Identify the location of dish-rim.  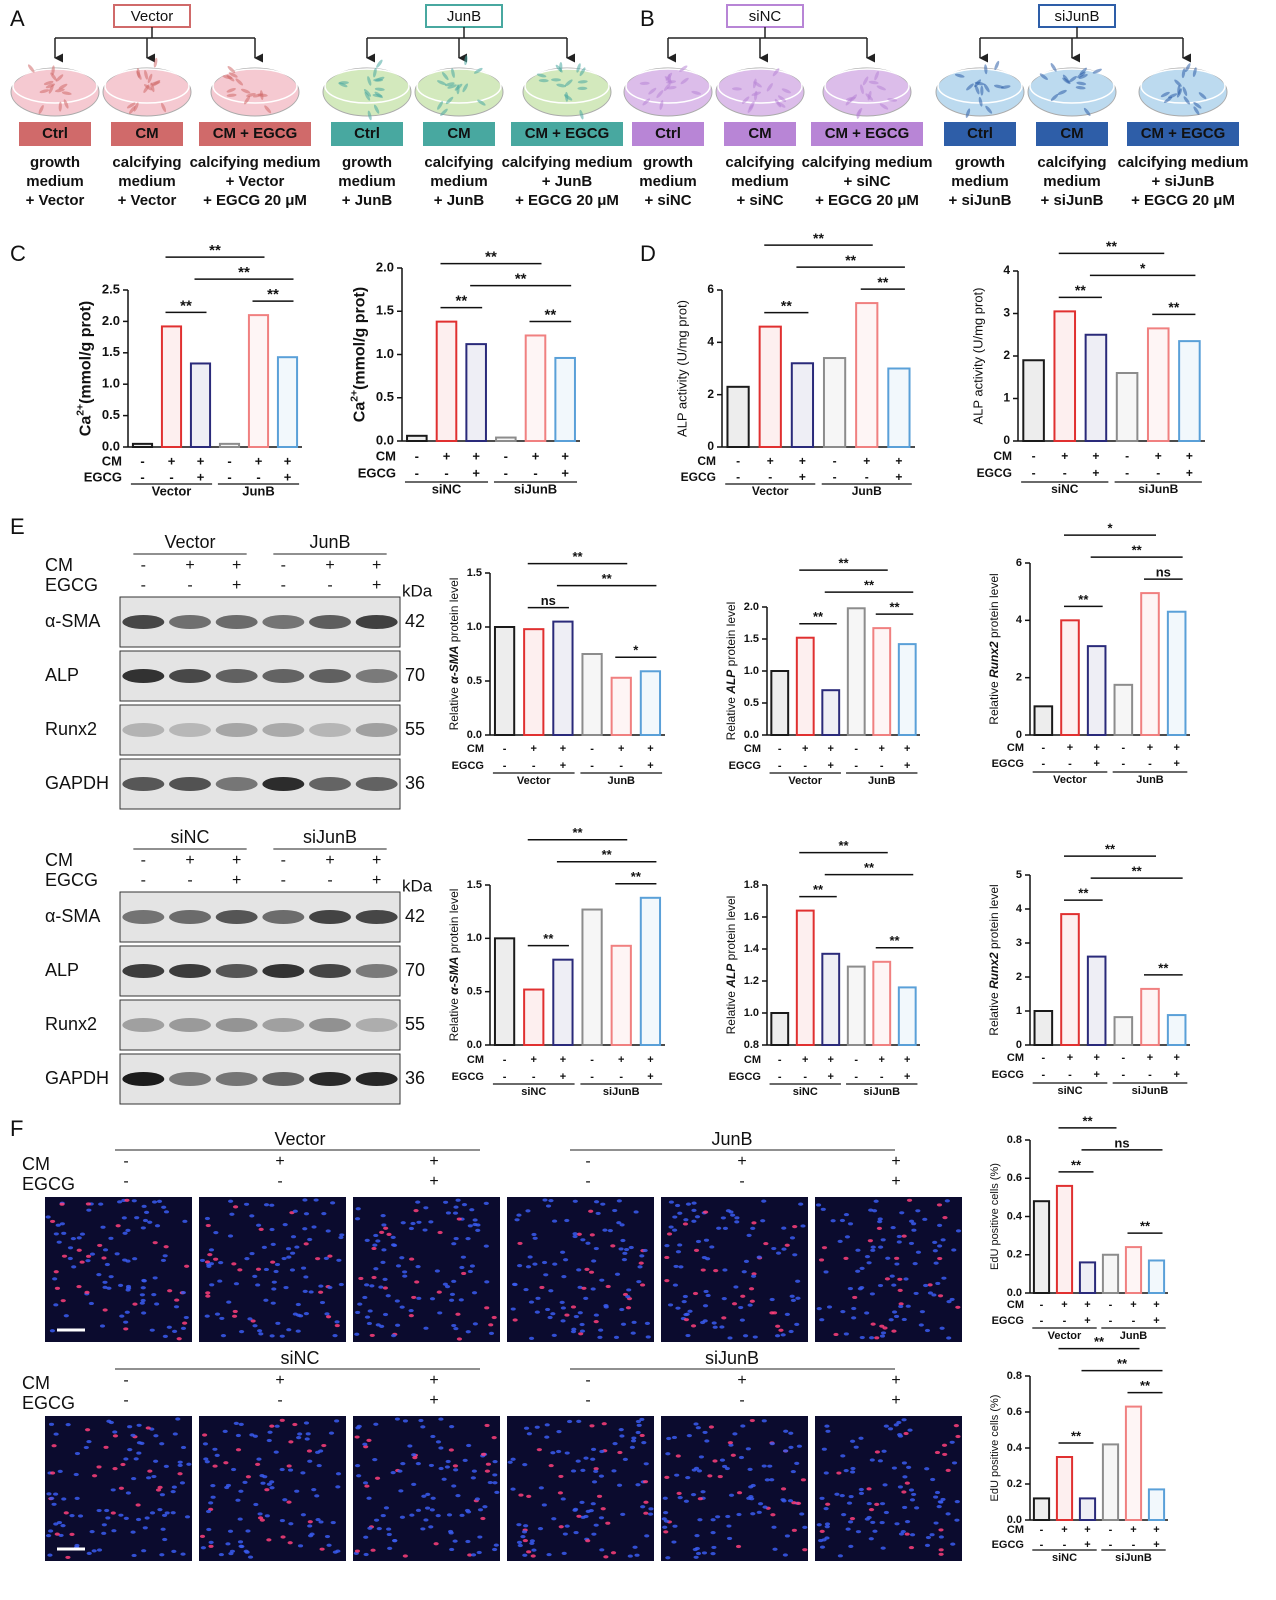
(668, 86).